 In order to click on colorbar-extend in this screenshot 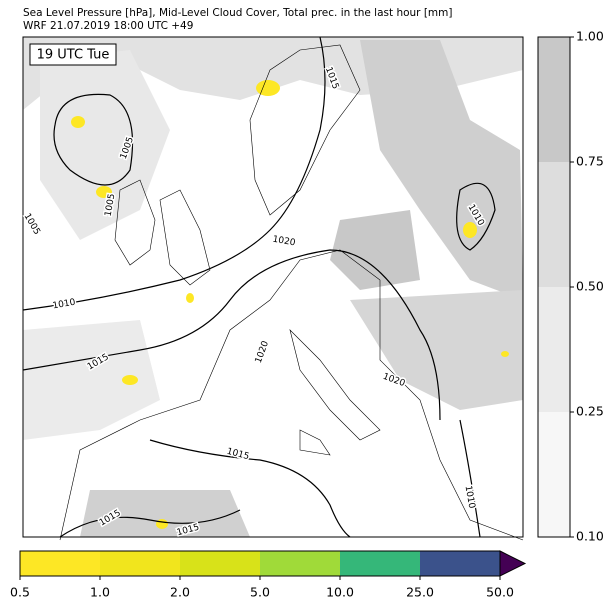, I will do `click(513, 563)`.